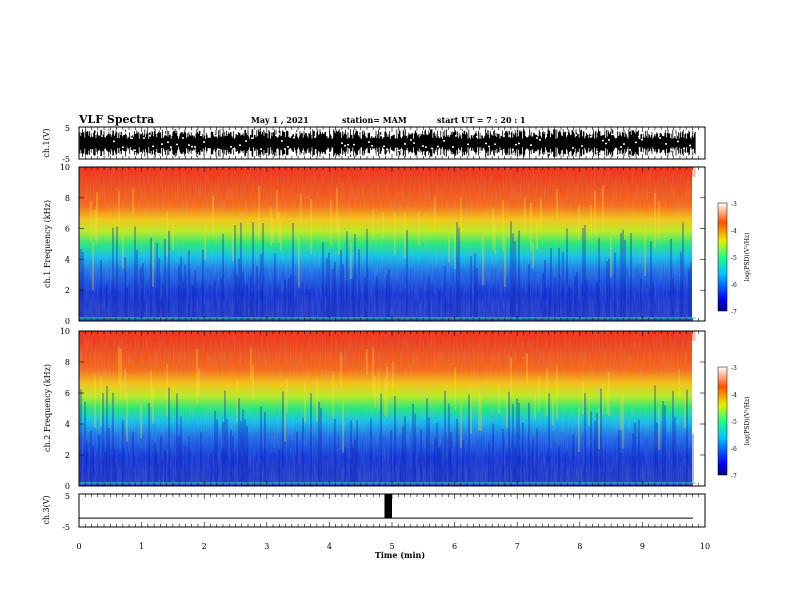 The width and height of the screenshot is (792, 612). I want to click on chart-title: VLF Spectra, so click(116, 119).